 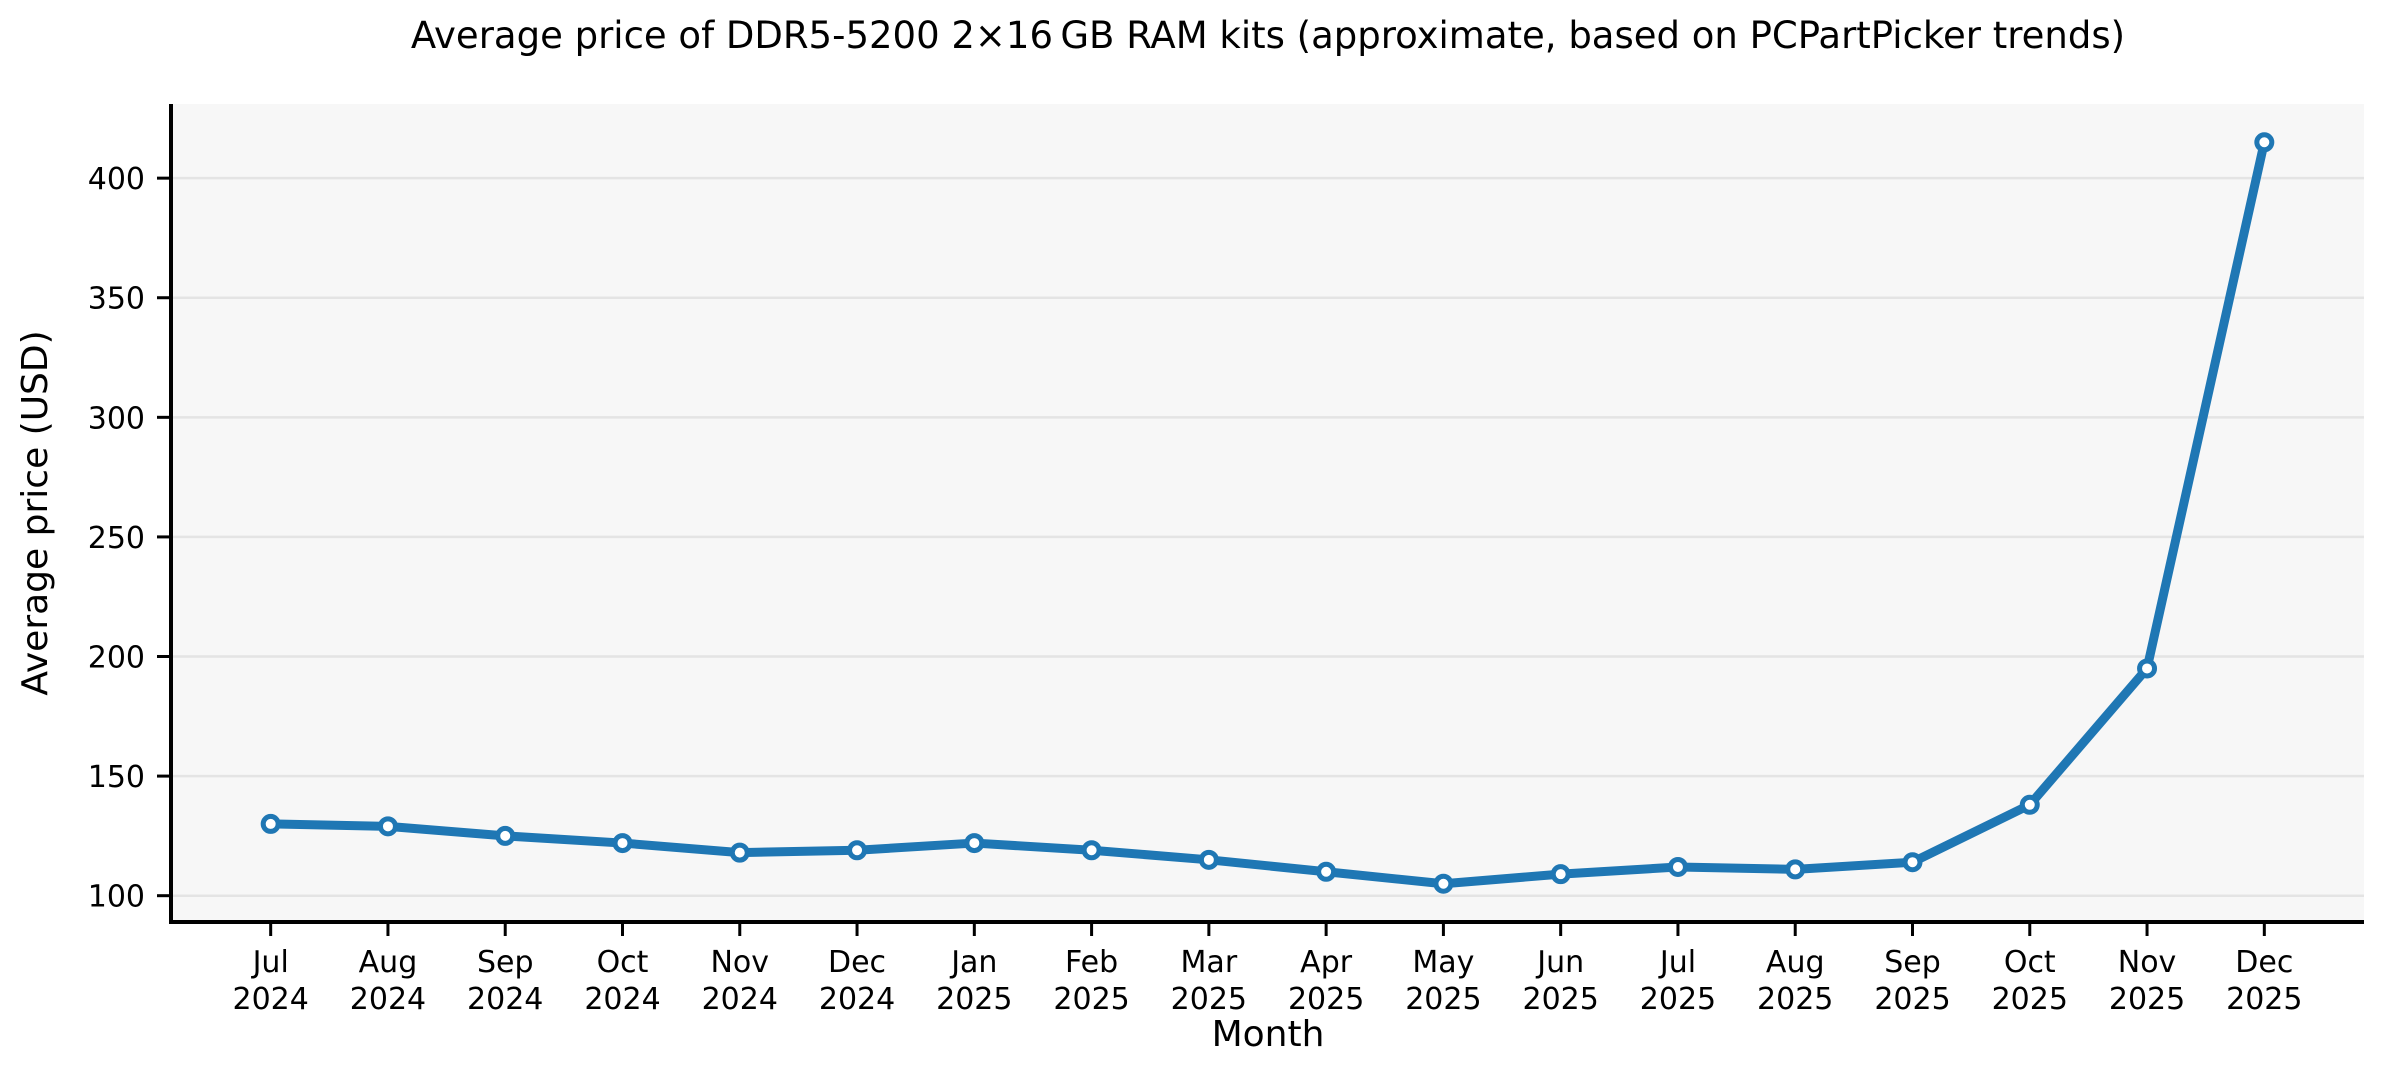 What do you see at coordinates (622, 981) in the screenshot?
I see `x-tick-label: Oct 2024` at bounding box center [622, 981].